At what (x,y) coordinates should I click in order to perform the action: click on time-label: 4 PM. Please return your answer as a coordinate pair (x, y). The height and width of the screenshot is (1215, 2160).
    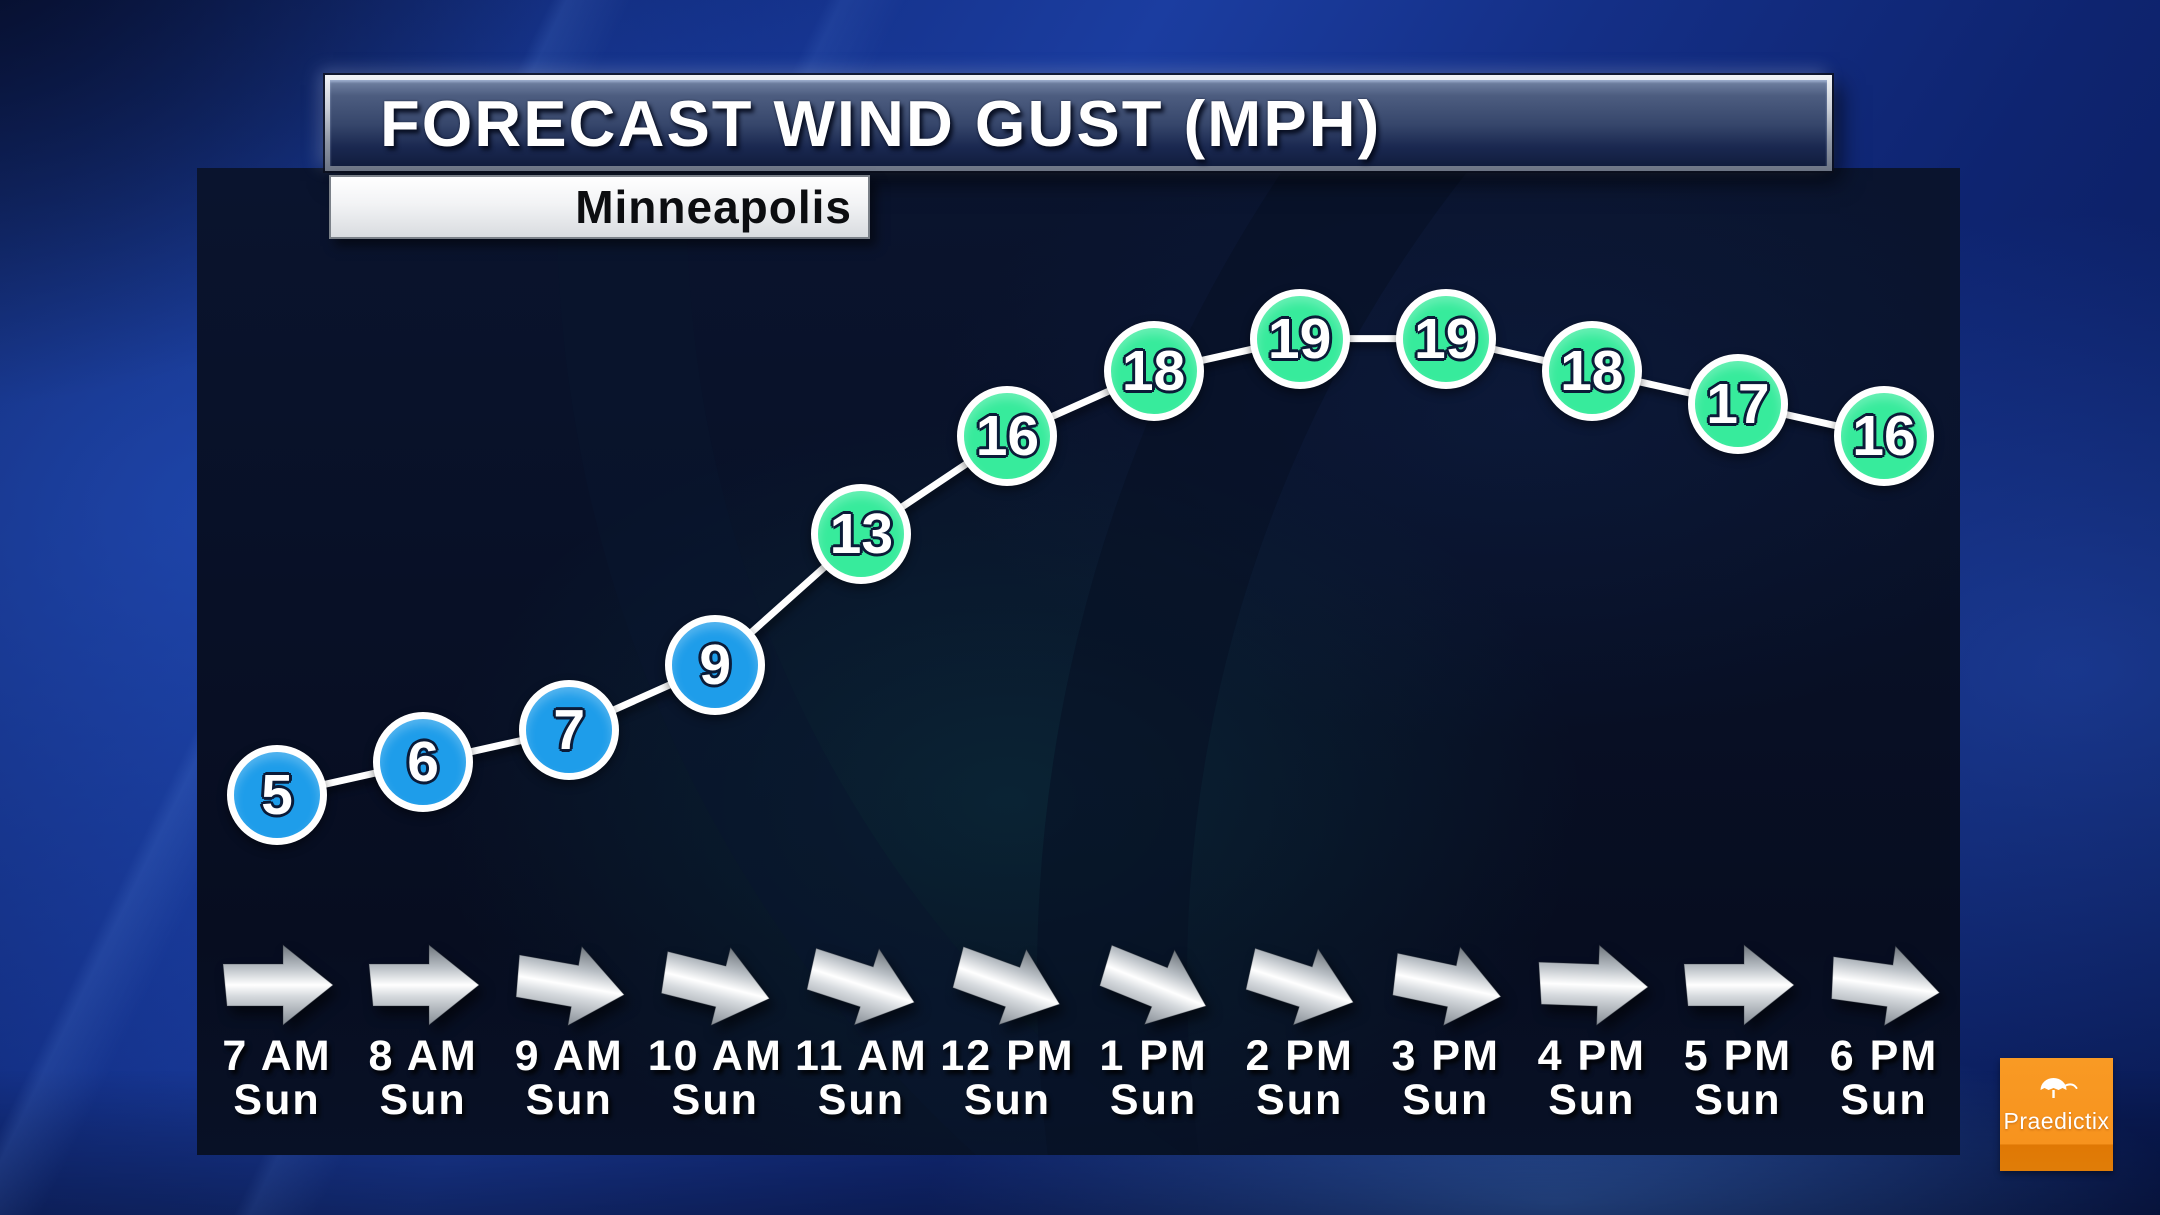
    Looking at the image, I should click on (1591, 1056).